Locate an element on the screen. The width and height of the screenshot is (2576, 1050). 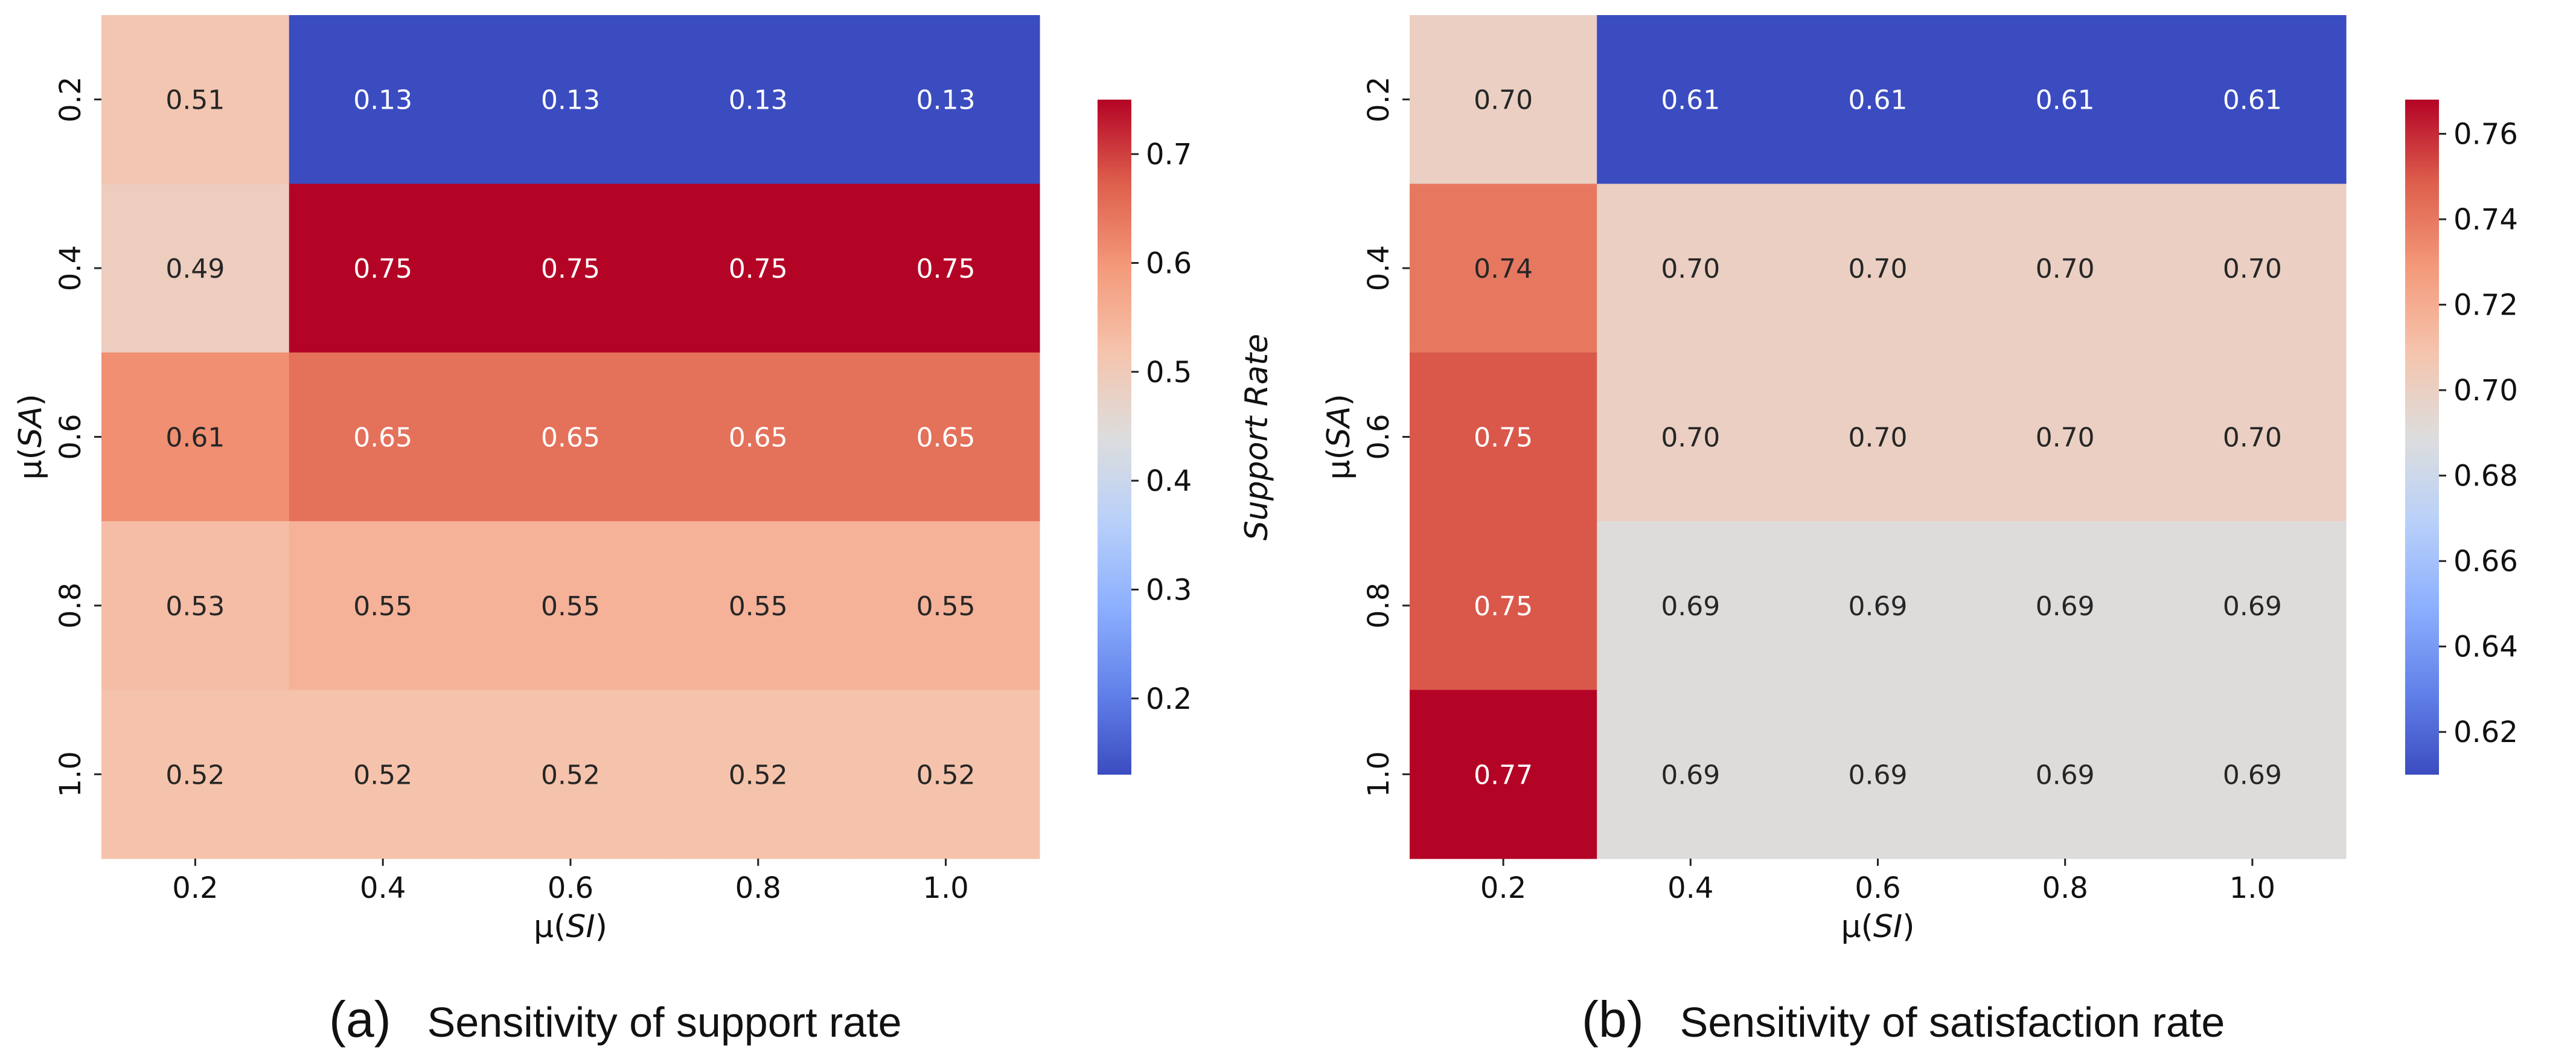
x-axis-label: μ(SI) is located at coordinates (1878, 927).